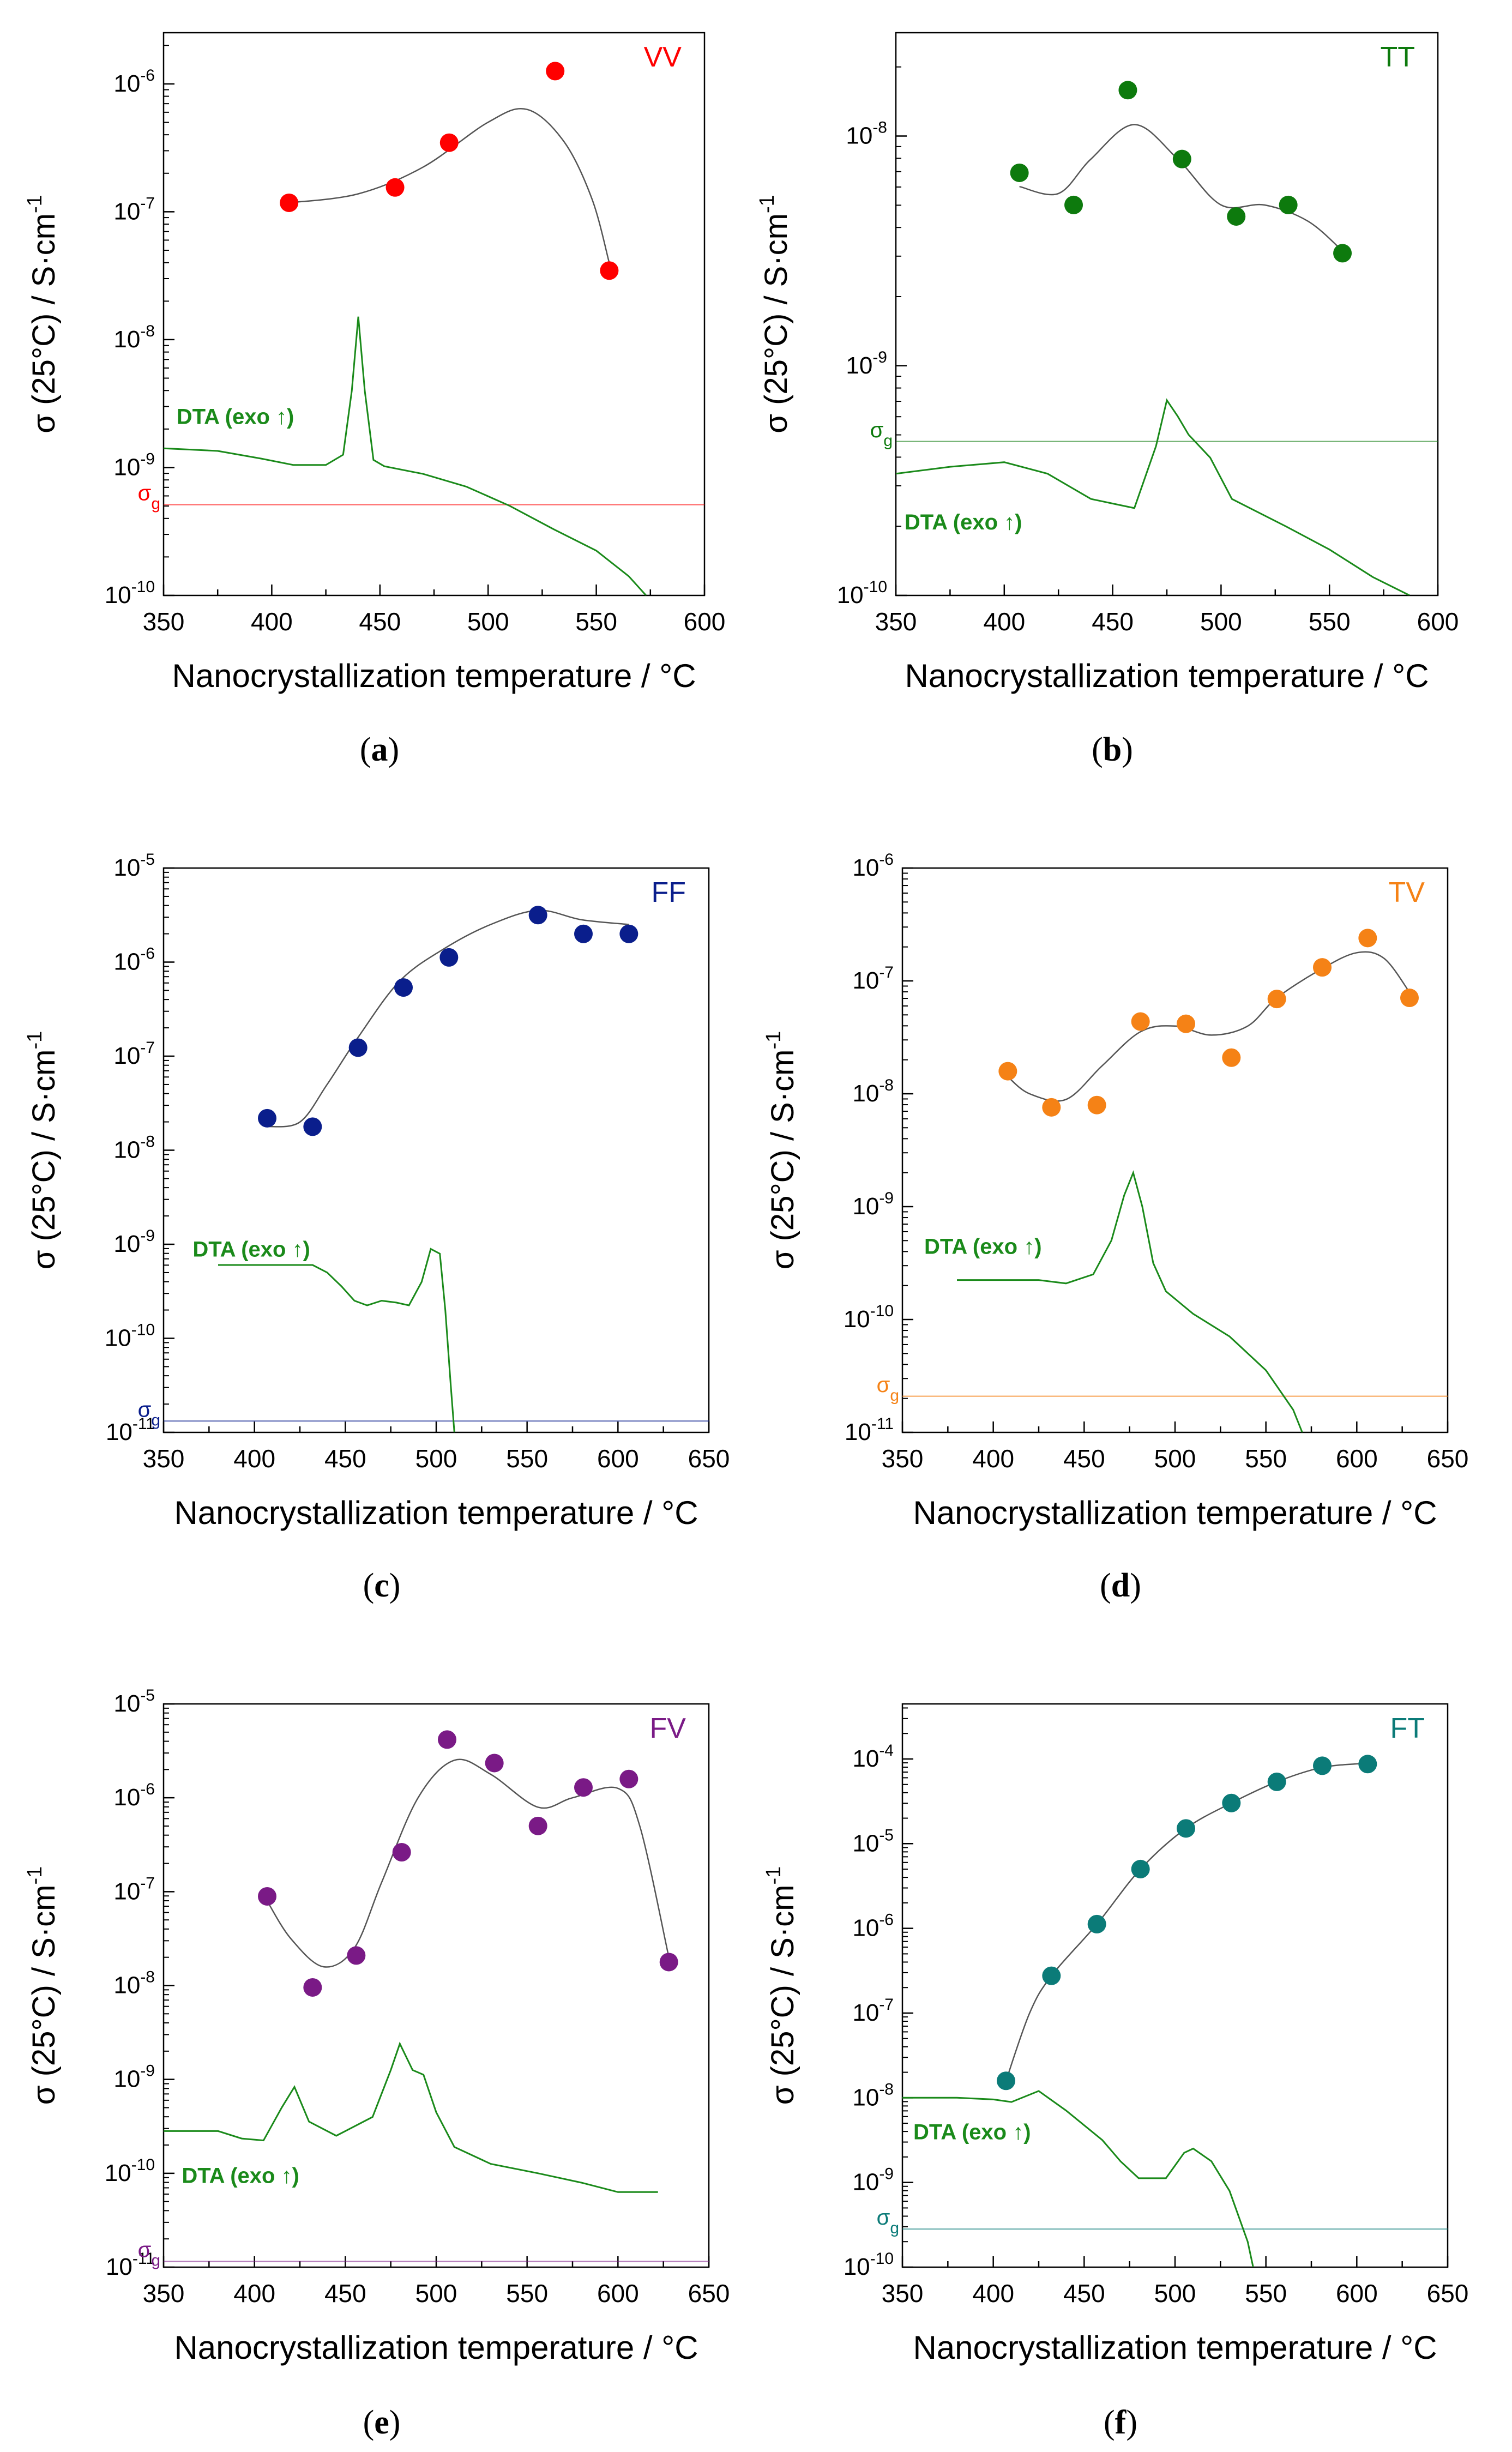  Describe the element at coordinates (134, 1701) in the screenshot. I see `y-tick-label: 10⁻⁵` at that location.